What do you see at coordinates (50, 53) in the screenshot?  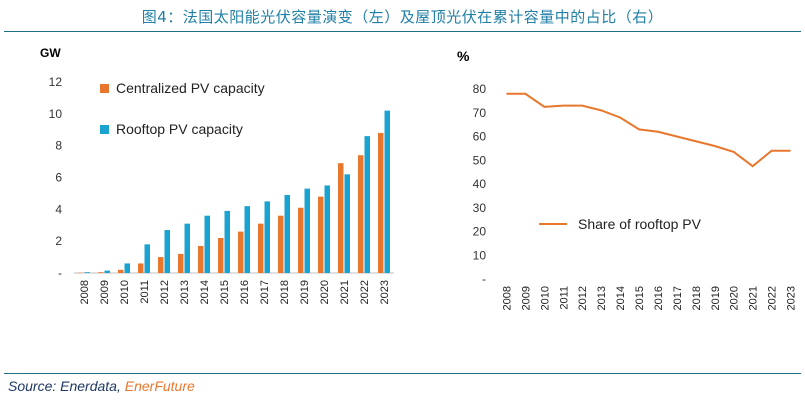 I see `left-y-axis-unit: GW` at bounding box center [50, 53].